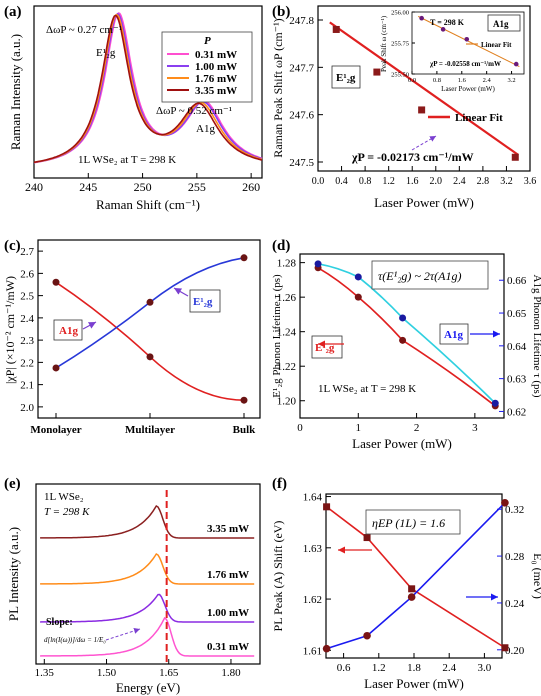 This screenshot has height=696, width=541. What do you see at coordinates (127, 160) in the screenshot?
I see `annotation-sample-a: 1L WSe₂ at T = 298 K` at bounding box center [127, 160].